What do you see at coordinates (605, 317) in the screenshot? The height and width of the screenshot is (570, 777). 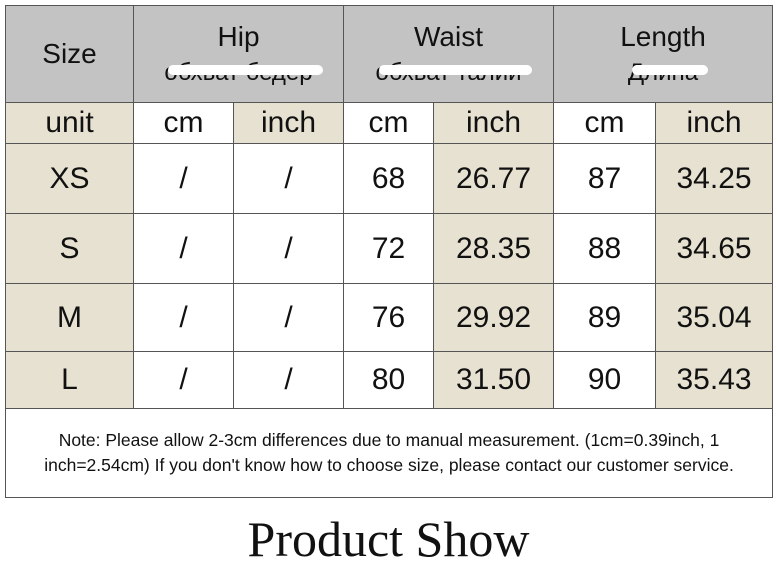 I see `data-cell: 89` at bounding box center [605, 317].